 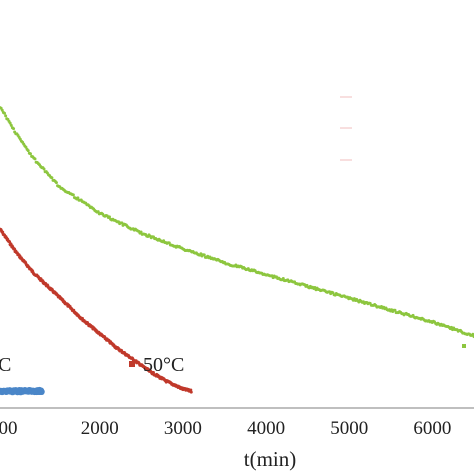 What do you see at coordinates (9, 428) in the screenshot?
I see `x-tick-label: 00` at bounding box center [9, 428].